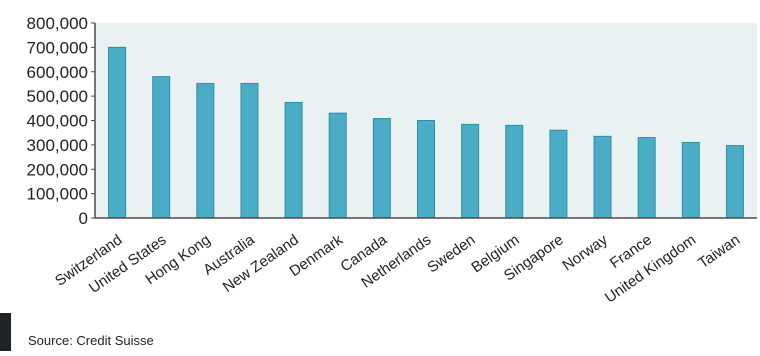 The image size is (760, 356). Describe the element at coordinates (57, 145) in the screenshot. I see `y-tick-label: 300,000` at that location.